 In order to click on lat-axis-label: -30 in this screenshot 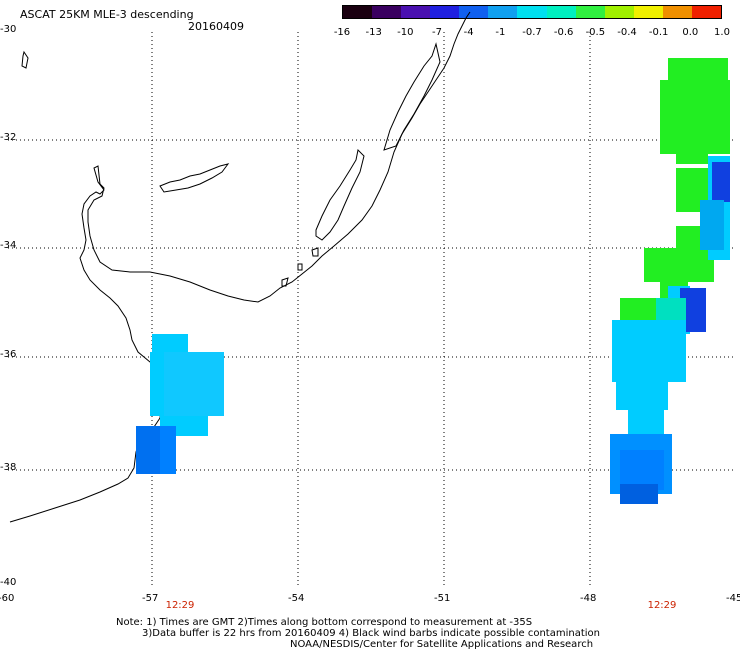, I will do `click(8, 29)`.